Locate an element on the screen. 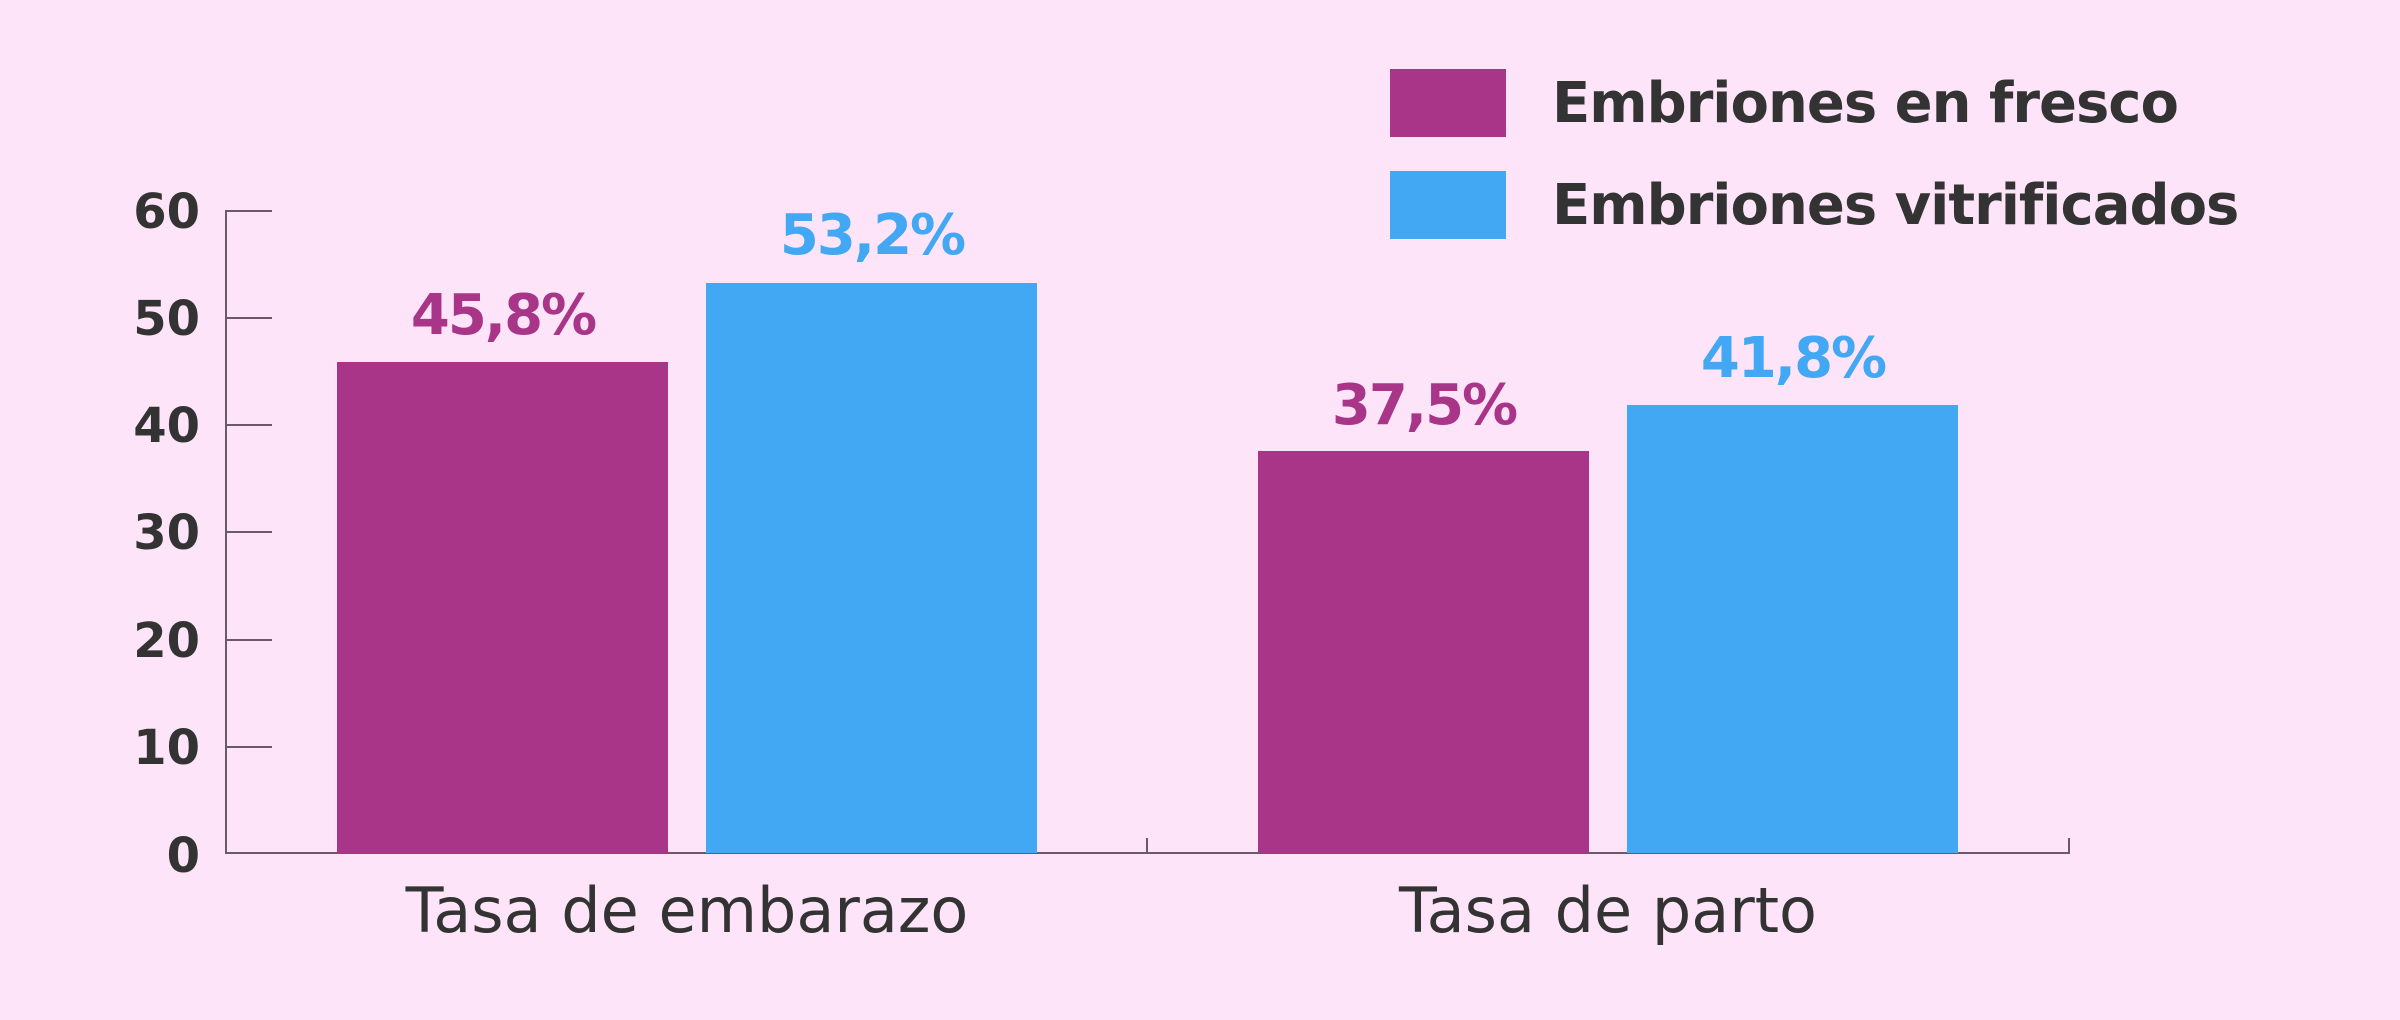  legend-swatch-vitrified is located at coordinates (1448, 205).